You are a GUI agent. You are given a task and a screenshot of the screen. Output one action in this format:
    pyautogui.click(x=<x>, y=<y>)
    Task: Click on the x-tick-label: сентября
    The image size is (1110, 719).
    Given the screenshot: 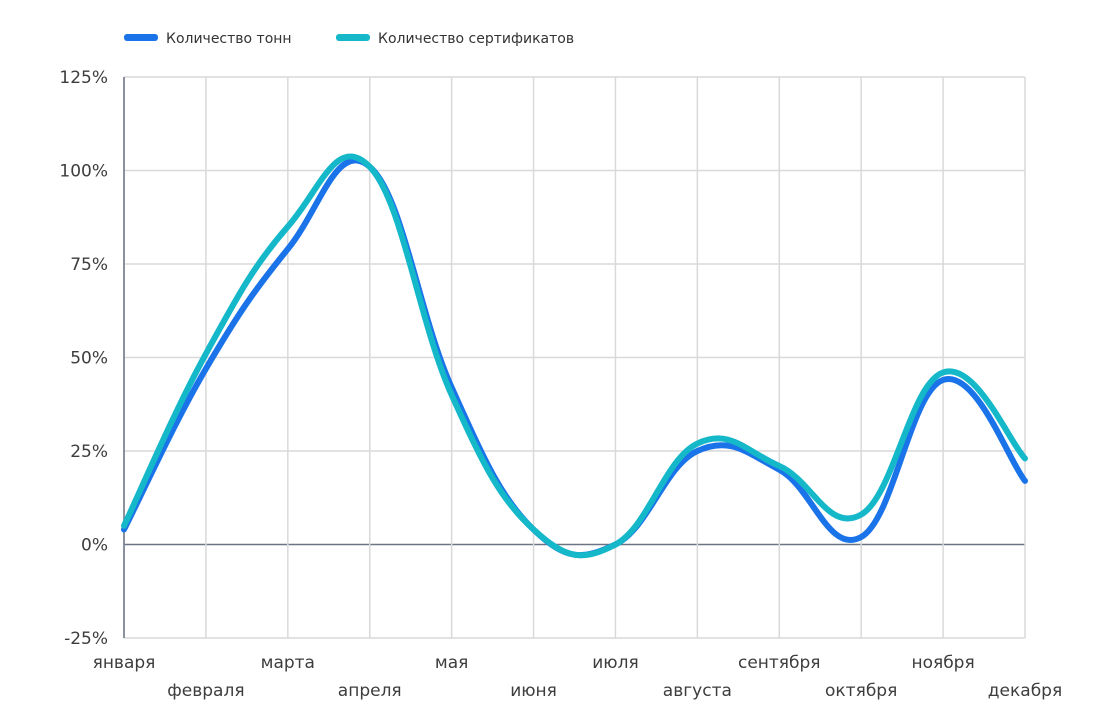 What is the action you would take?
    pyautogui.click(x=779, y=663)
    